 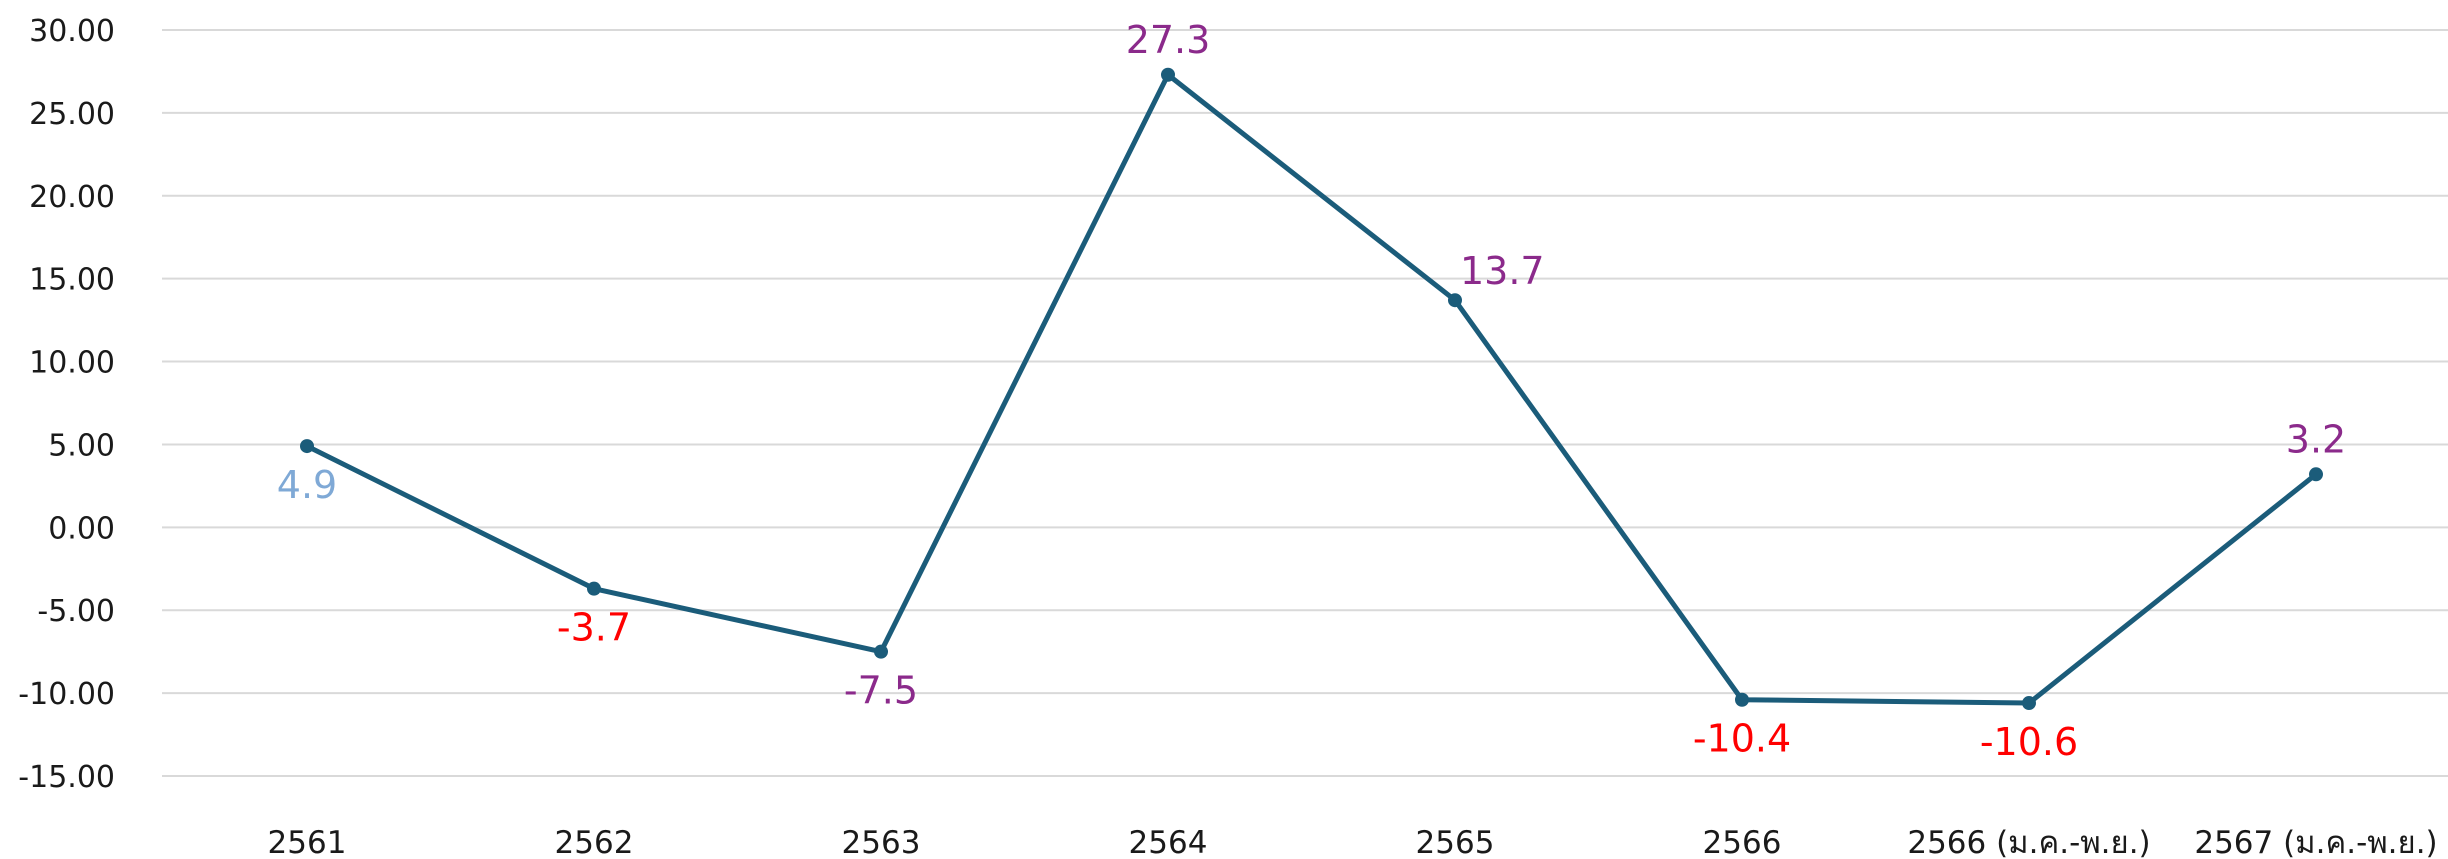 What do you see at coordinates (1742, 842) in the screenshot?
I see `x-tick-label: 2566` at bounding box center [1742, 842].